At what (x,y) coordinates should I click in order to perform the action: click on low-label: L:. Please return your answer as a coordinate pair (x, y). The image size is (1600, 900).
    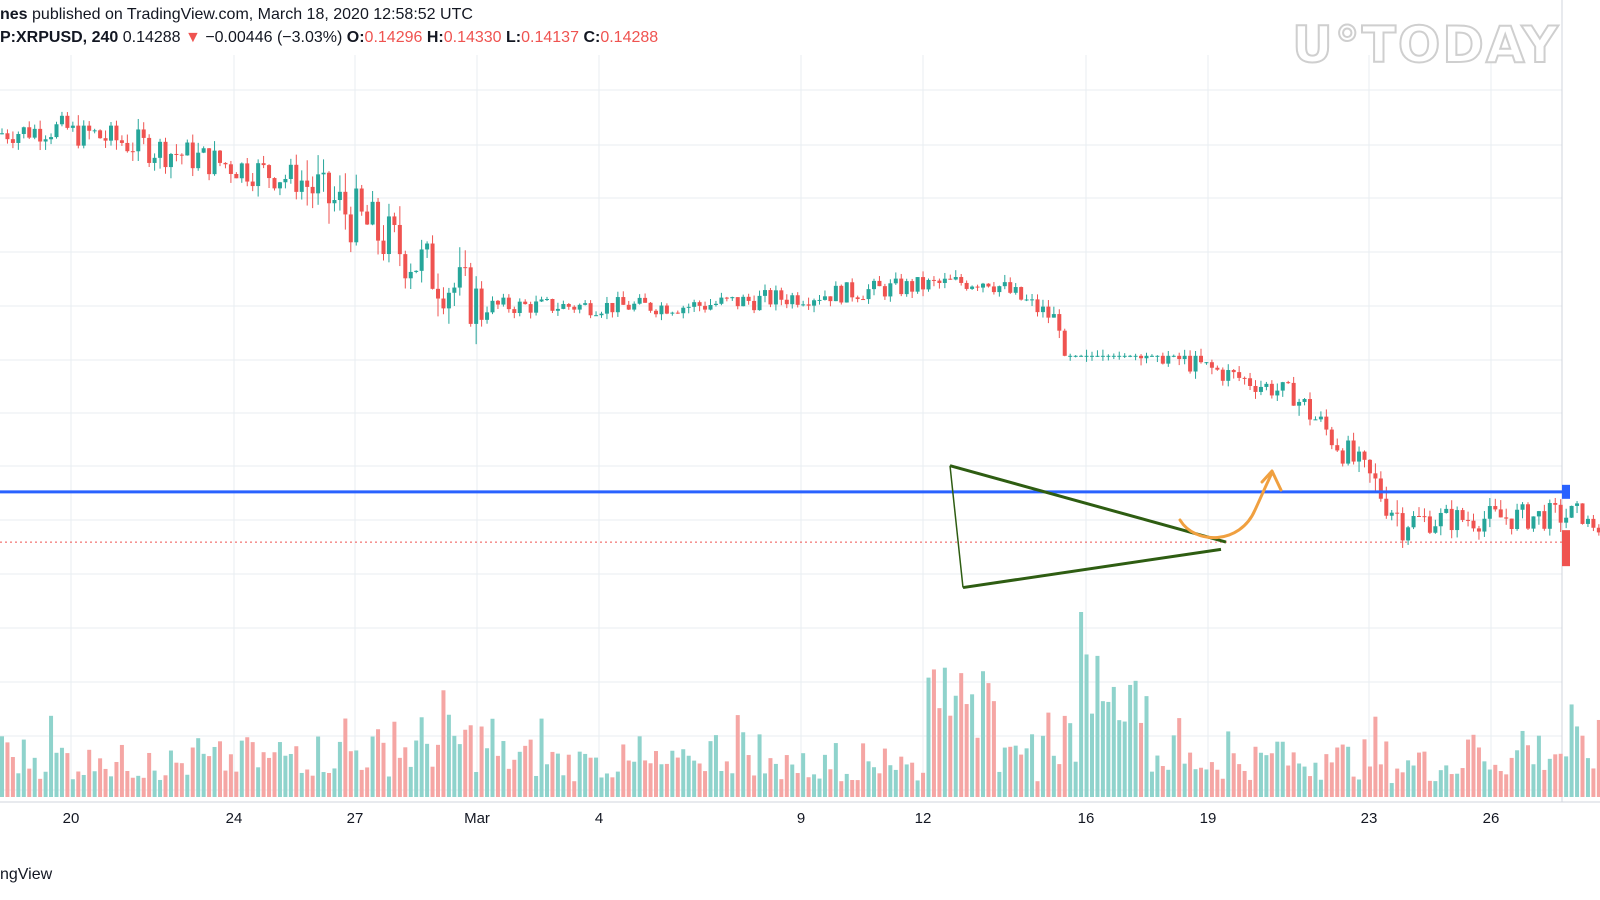
    Looking at the image, I should click on (514, 37).